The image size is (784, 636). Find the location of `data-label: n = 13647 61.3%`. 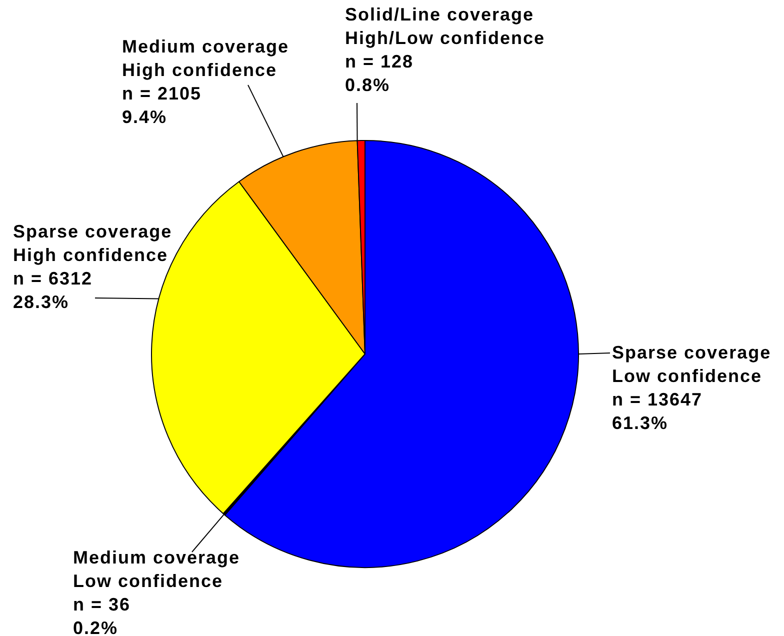

data-label: n = 13647 61.3% is located at coordinates (657, 412).